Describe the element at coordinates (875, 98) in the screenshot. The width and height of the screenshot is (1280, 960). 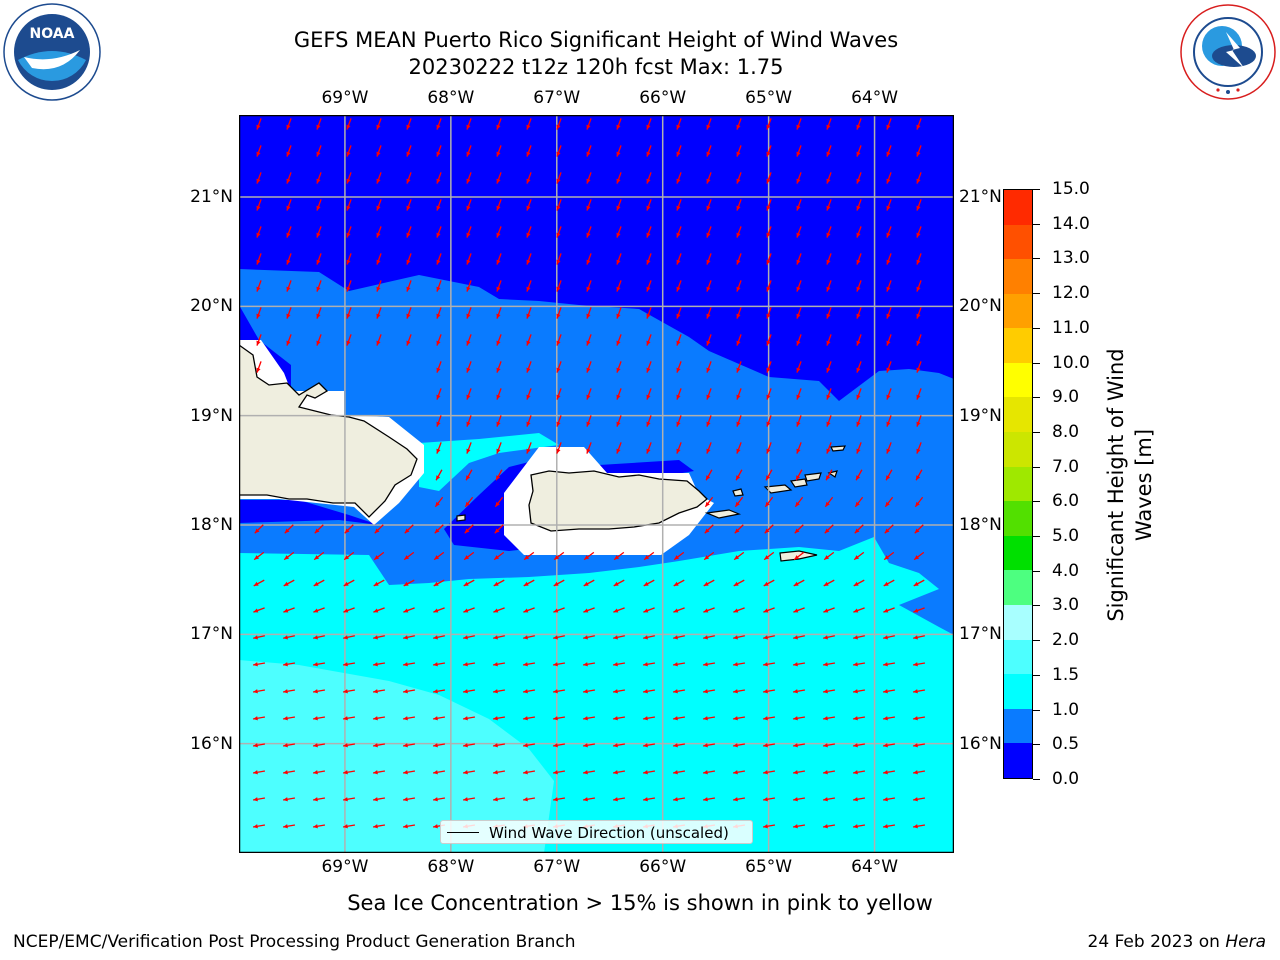
I see `lon-label-top-5: 64°W` at that location.